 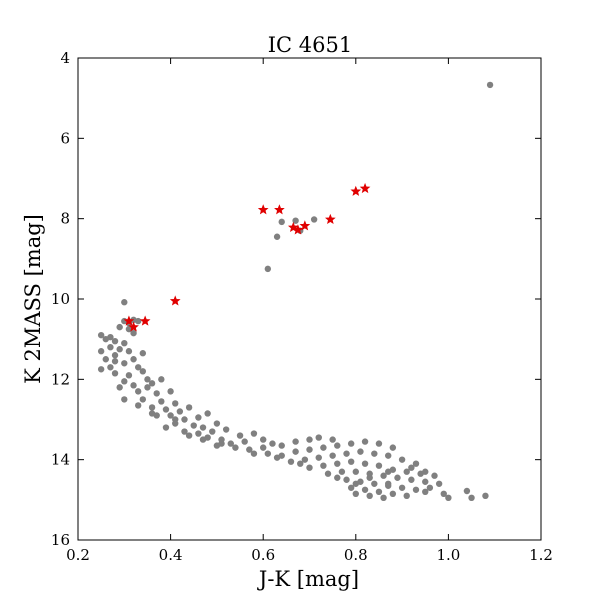 I want to click on chart-title: IC 4651, so click(x=310, y=45).